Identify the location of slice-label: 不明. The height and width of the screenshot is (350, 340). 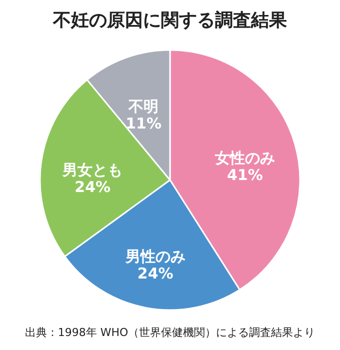
(143, 107).